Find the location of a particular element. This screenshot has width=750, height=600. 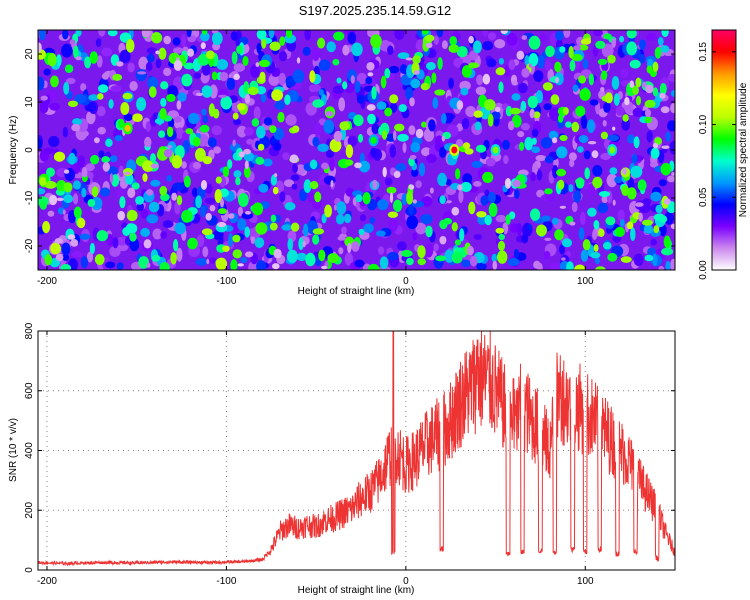

x-tick-label: 0 is located at coordinates (406, 281).